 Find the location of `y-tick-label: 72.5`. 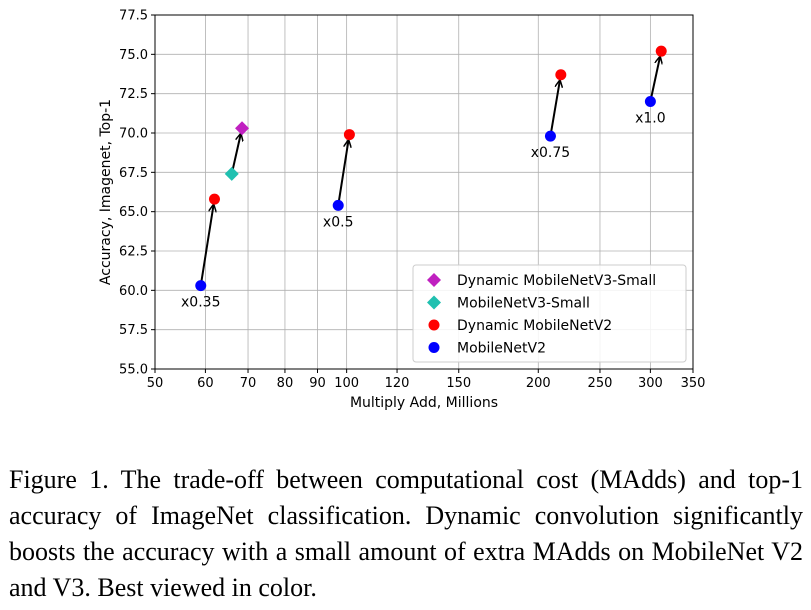

y-tick-label: 72.5 is located at coordinates (133, 94).